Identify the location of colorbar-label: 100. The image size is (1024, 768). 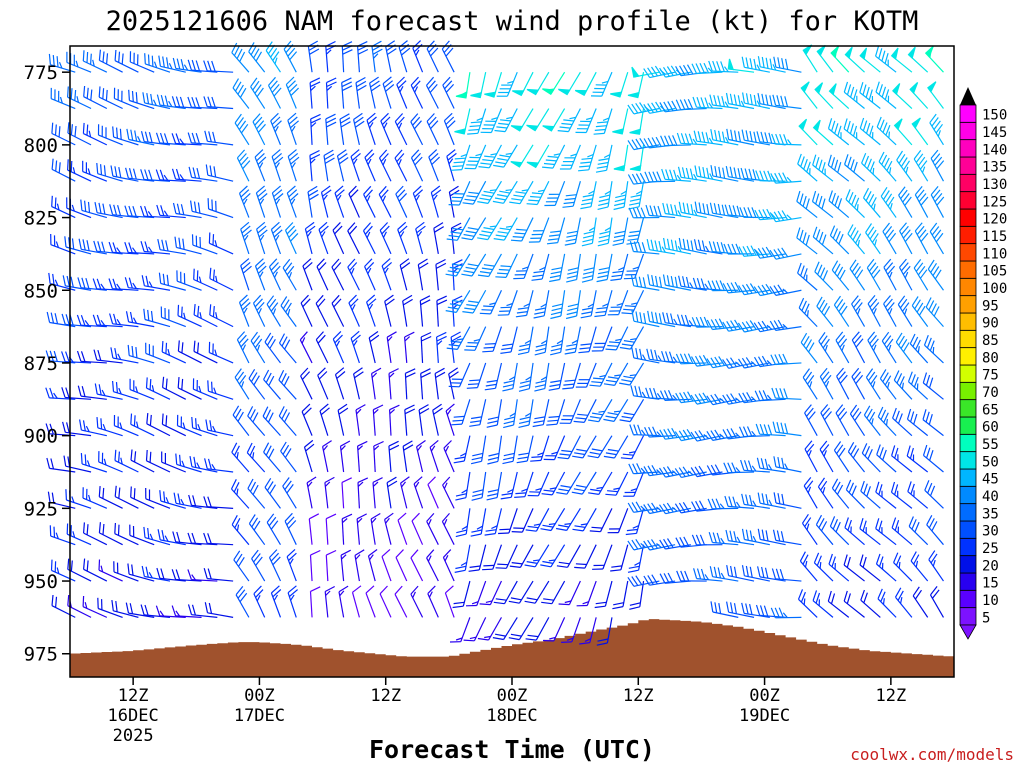
(994, 289).